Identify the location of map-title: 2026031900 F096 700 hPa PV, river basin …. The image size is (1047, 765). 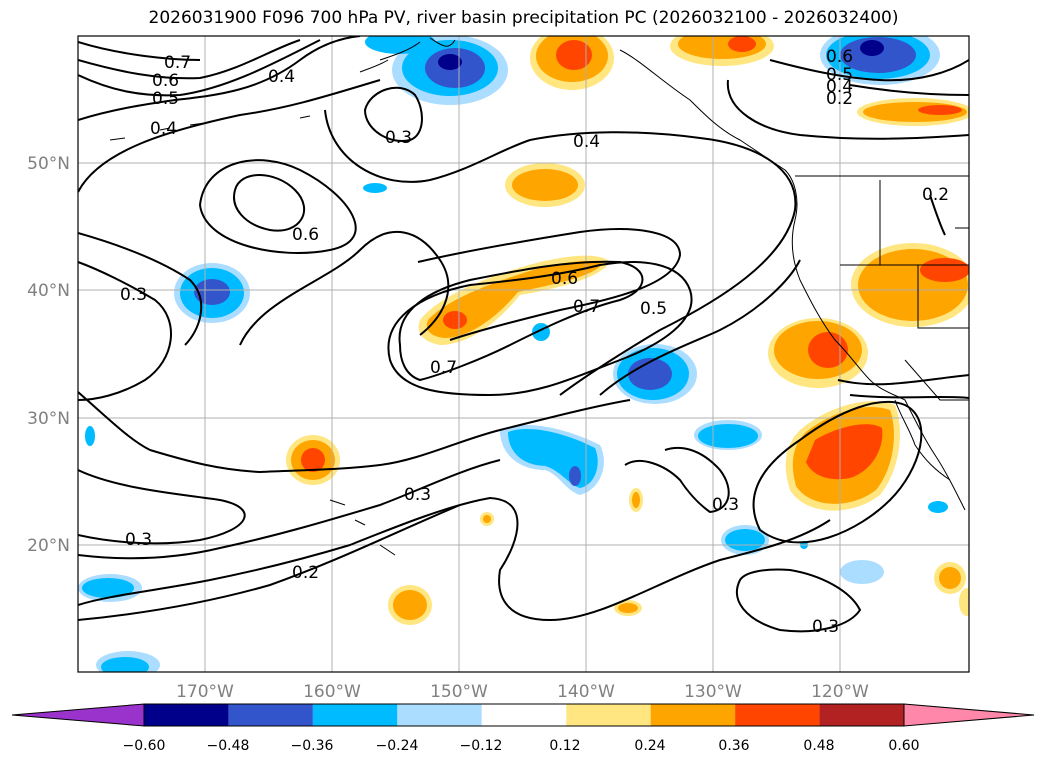
(523, 18).